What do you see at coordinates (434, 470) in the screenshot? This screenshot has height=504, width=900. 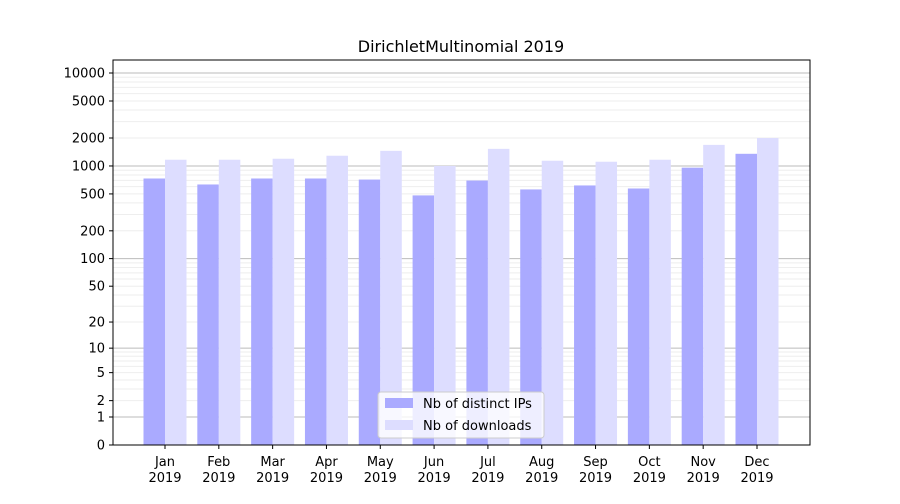 I see `x-tick-label: Jun 2019` at bounding box center [434, 470].